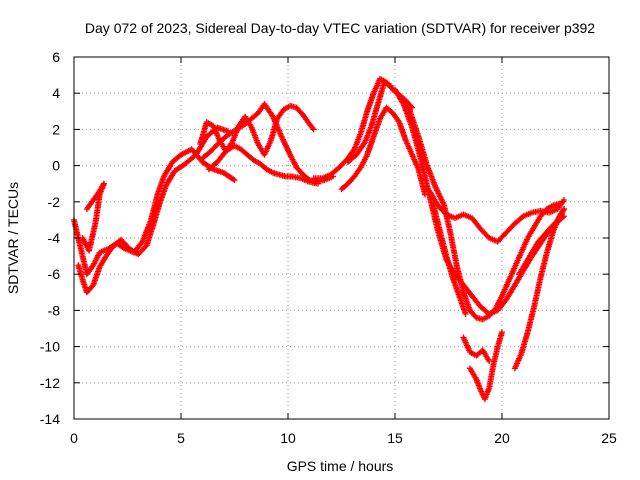  What do you see at coordinates (56, 57) in the screenshot?
I see `y-tick-label: 6` at bounding box center [56, 57].